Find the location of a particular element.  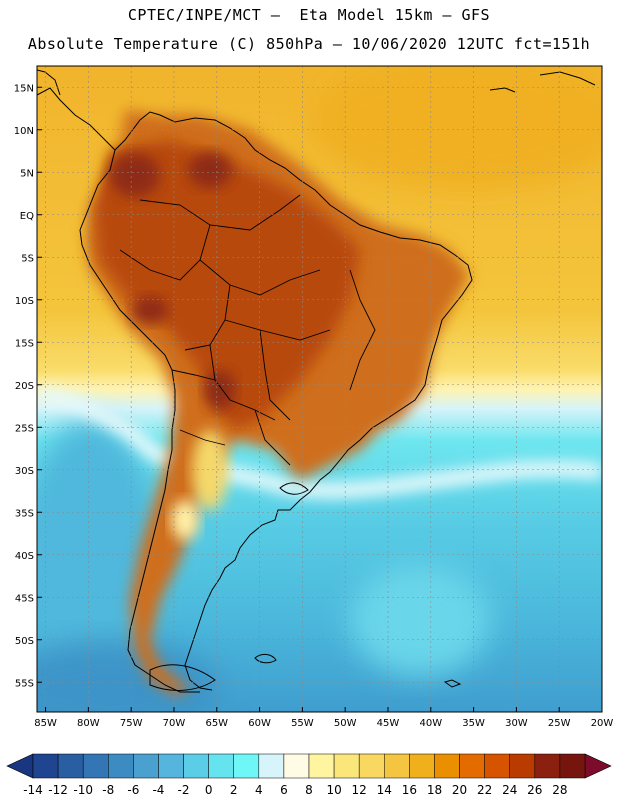

colorbar-tick-label: 0 is located at coordinates (209, 790).